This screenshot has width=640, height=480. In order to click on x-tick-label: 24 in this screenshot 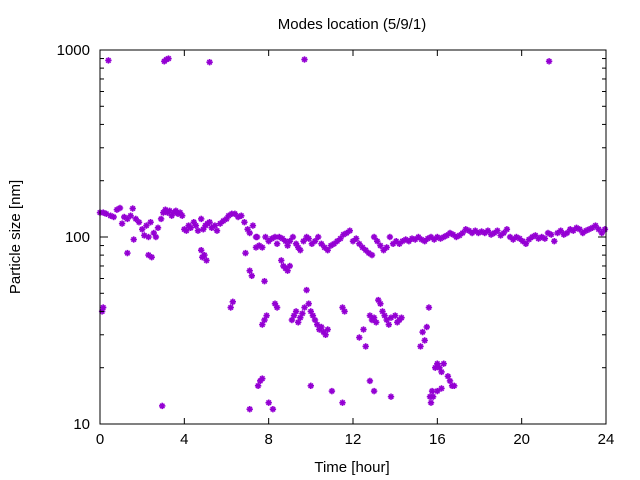, I will do `click(606, 439)`.